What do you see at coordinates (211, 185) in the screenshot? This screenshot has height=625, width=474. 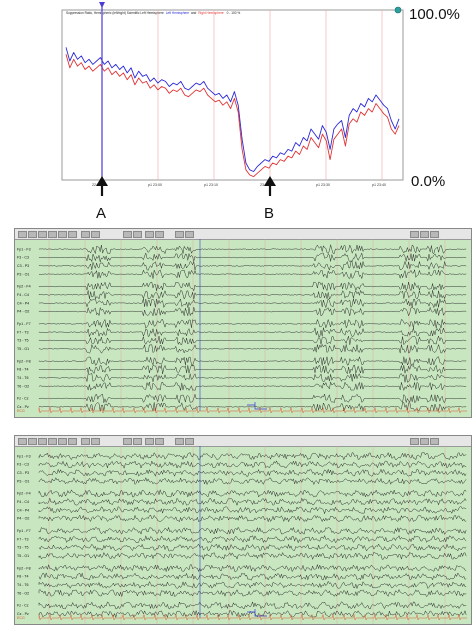 I see `x-tick-label: p1 23:10` at bounding box center [211, 185].